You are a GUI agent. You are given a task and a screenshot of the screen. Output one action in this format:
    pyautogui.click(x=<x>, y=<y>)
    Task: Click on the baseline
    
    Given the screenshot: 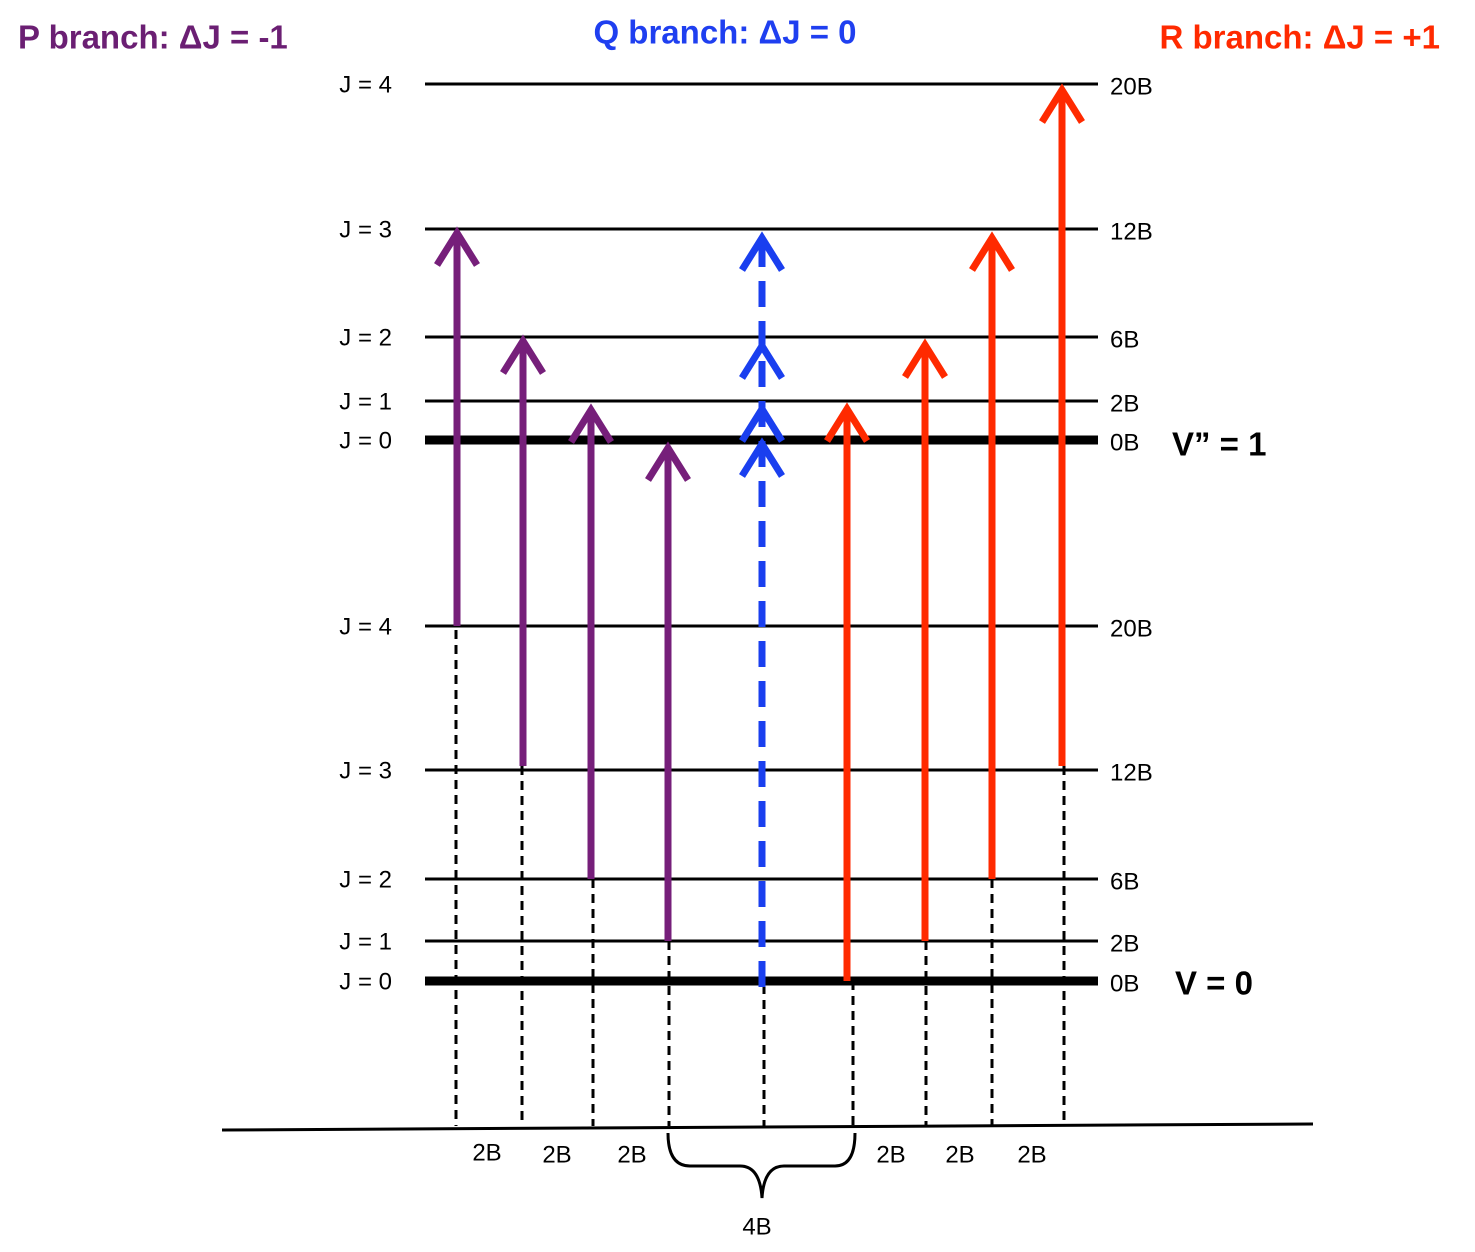 What is the action you would take?
    pyautogui.click(x=767, y=1127)
    